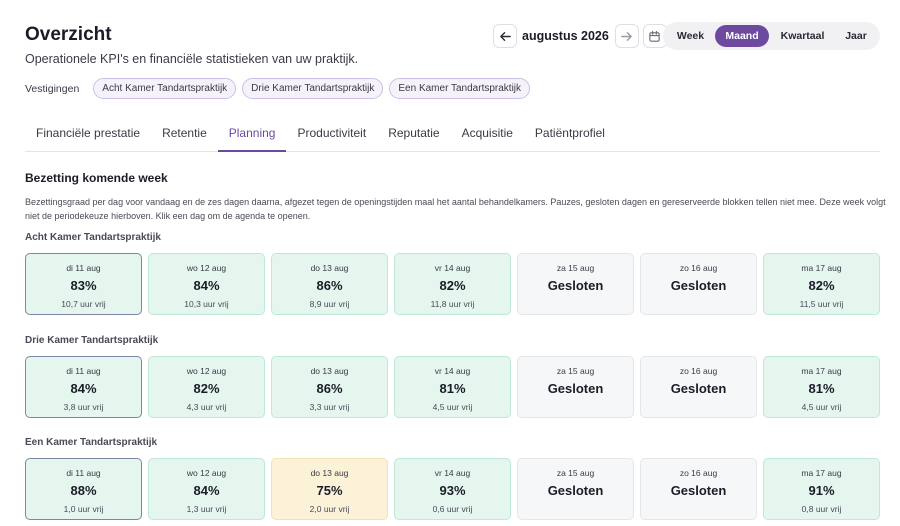  I want to click on day-card: do 13 aug 86% 8,9 uur vrij, so click(329, 284).